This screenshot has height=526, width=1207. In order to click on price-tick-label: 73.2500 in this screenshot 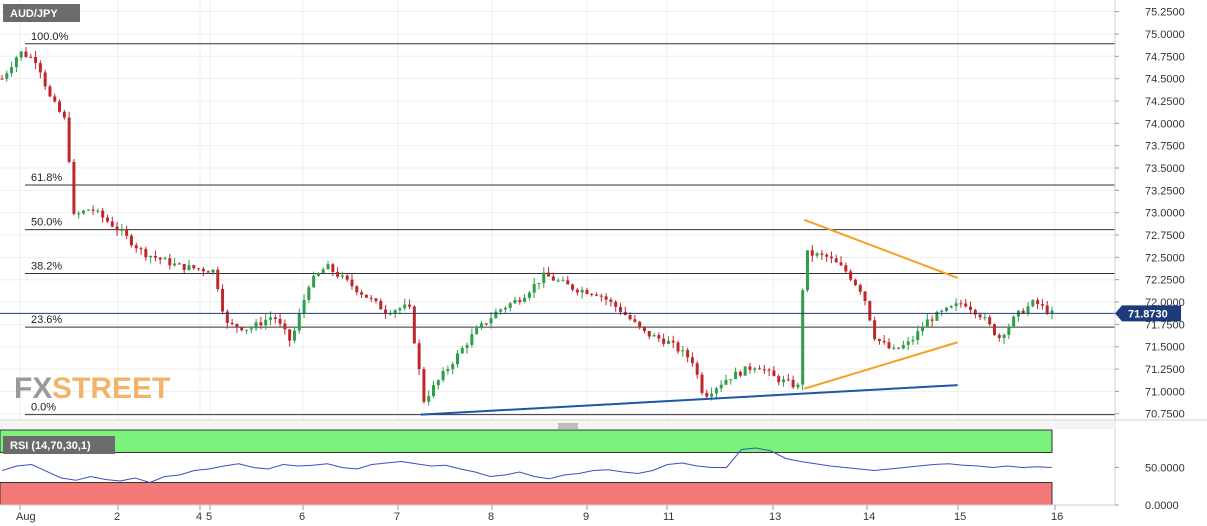, I will do `click(1165, 191)`.